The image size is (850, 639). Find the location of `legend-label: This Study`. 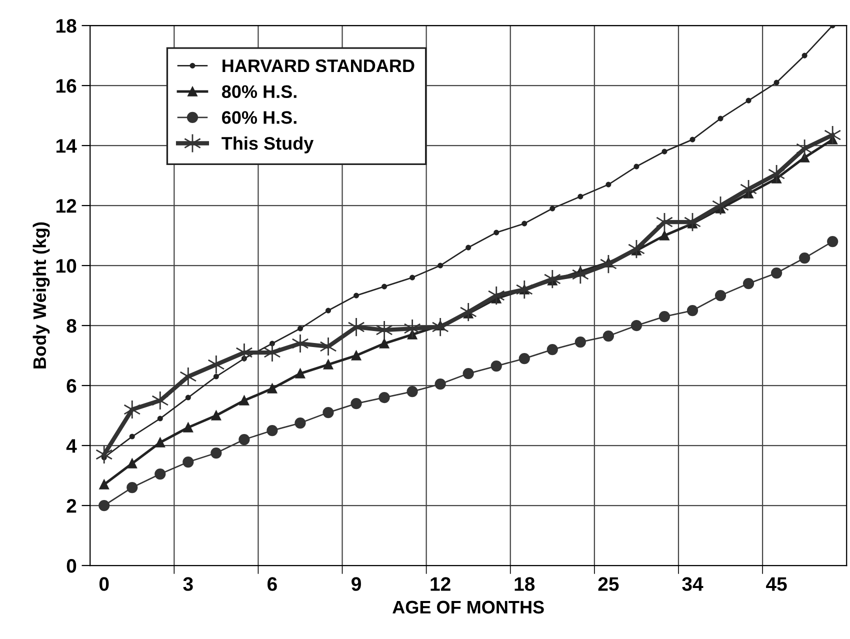

legend-label: This Study is located at coordinates (268, 145).